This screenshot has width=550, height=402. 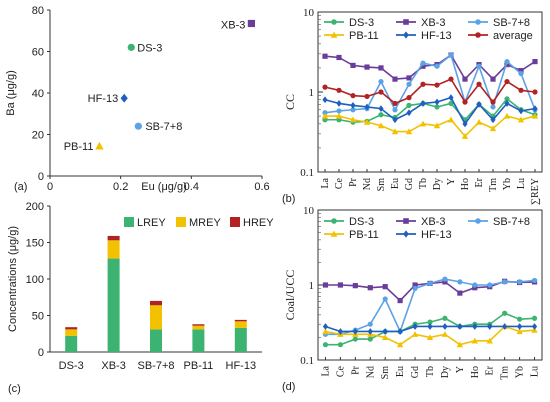 What do you see at coordinates (445, 372) in the screenshot?
I see `panel-d-x-tick-label: Dy` at bounding box center [445, 372].